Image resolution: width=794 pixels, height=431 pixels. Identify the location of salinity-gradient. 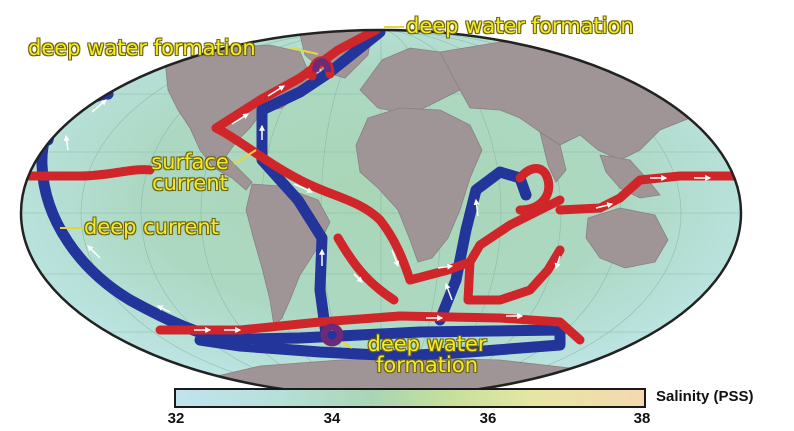
(410, 398).